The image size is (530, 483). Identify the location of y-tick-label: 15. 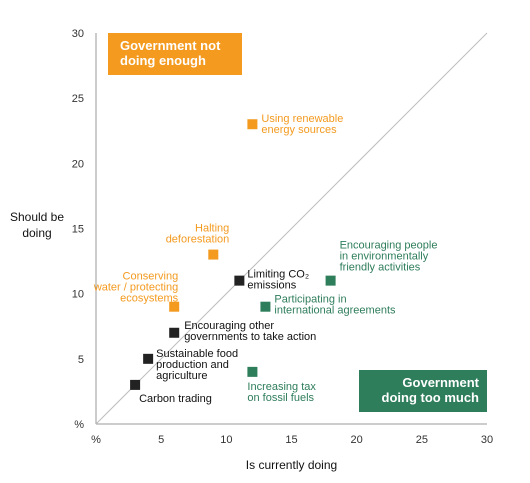
(78, 230).